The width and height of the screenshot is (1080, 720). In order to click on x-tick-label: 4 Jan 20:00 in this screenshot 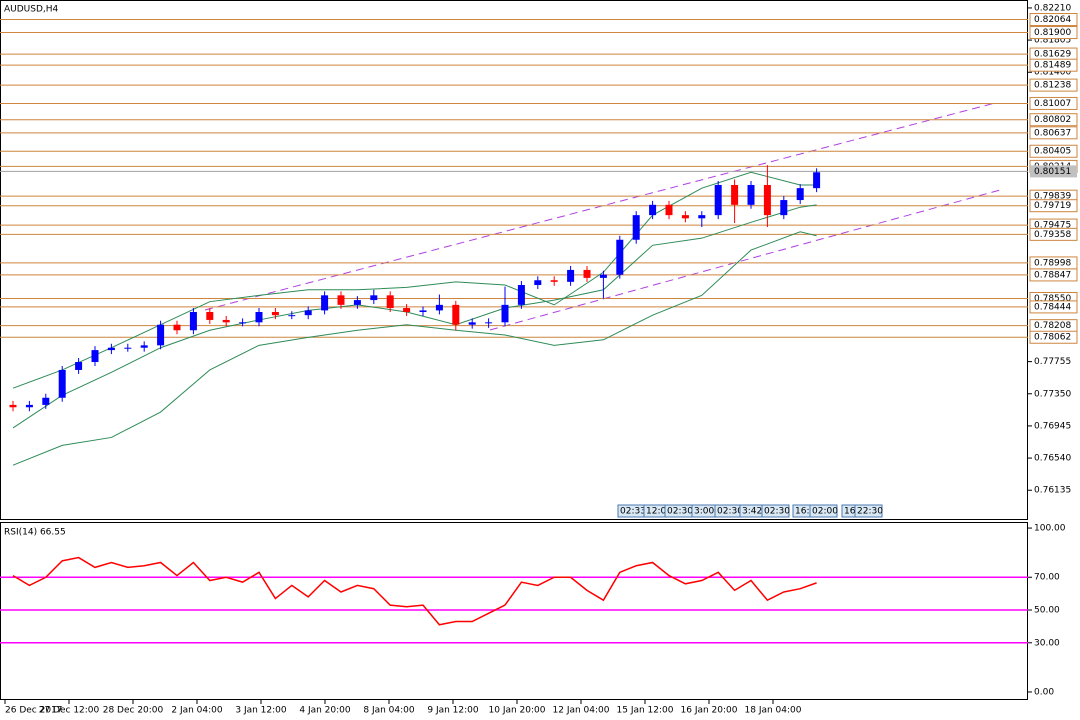, I will do `click(325, 711)`.